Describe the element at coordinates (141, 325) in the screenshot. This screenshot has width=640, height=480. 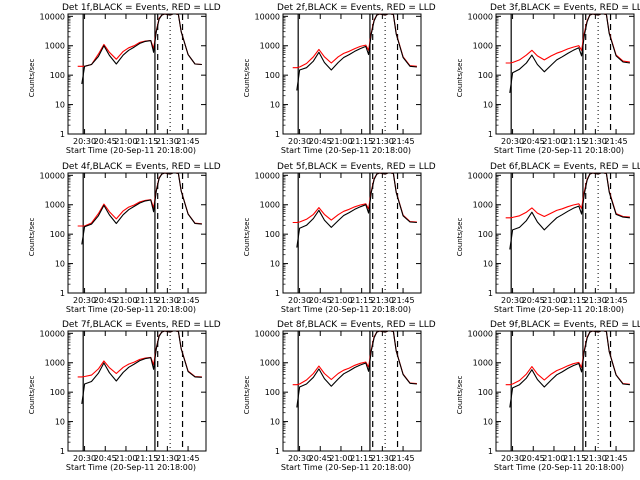
I see `panel-title: Det 7f,BLACK = Events, RED = LLD` at that location.